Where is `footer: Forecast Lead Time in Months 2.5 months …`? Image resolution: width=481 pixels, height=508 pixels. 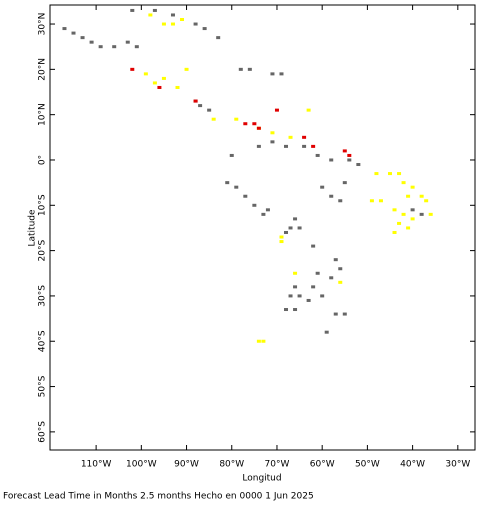
footer: Forecast Lead Time in Months 2.5 months … is located at coordinates (158, 497).